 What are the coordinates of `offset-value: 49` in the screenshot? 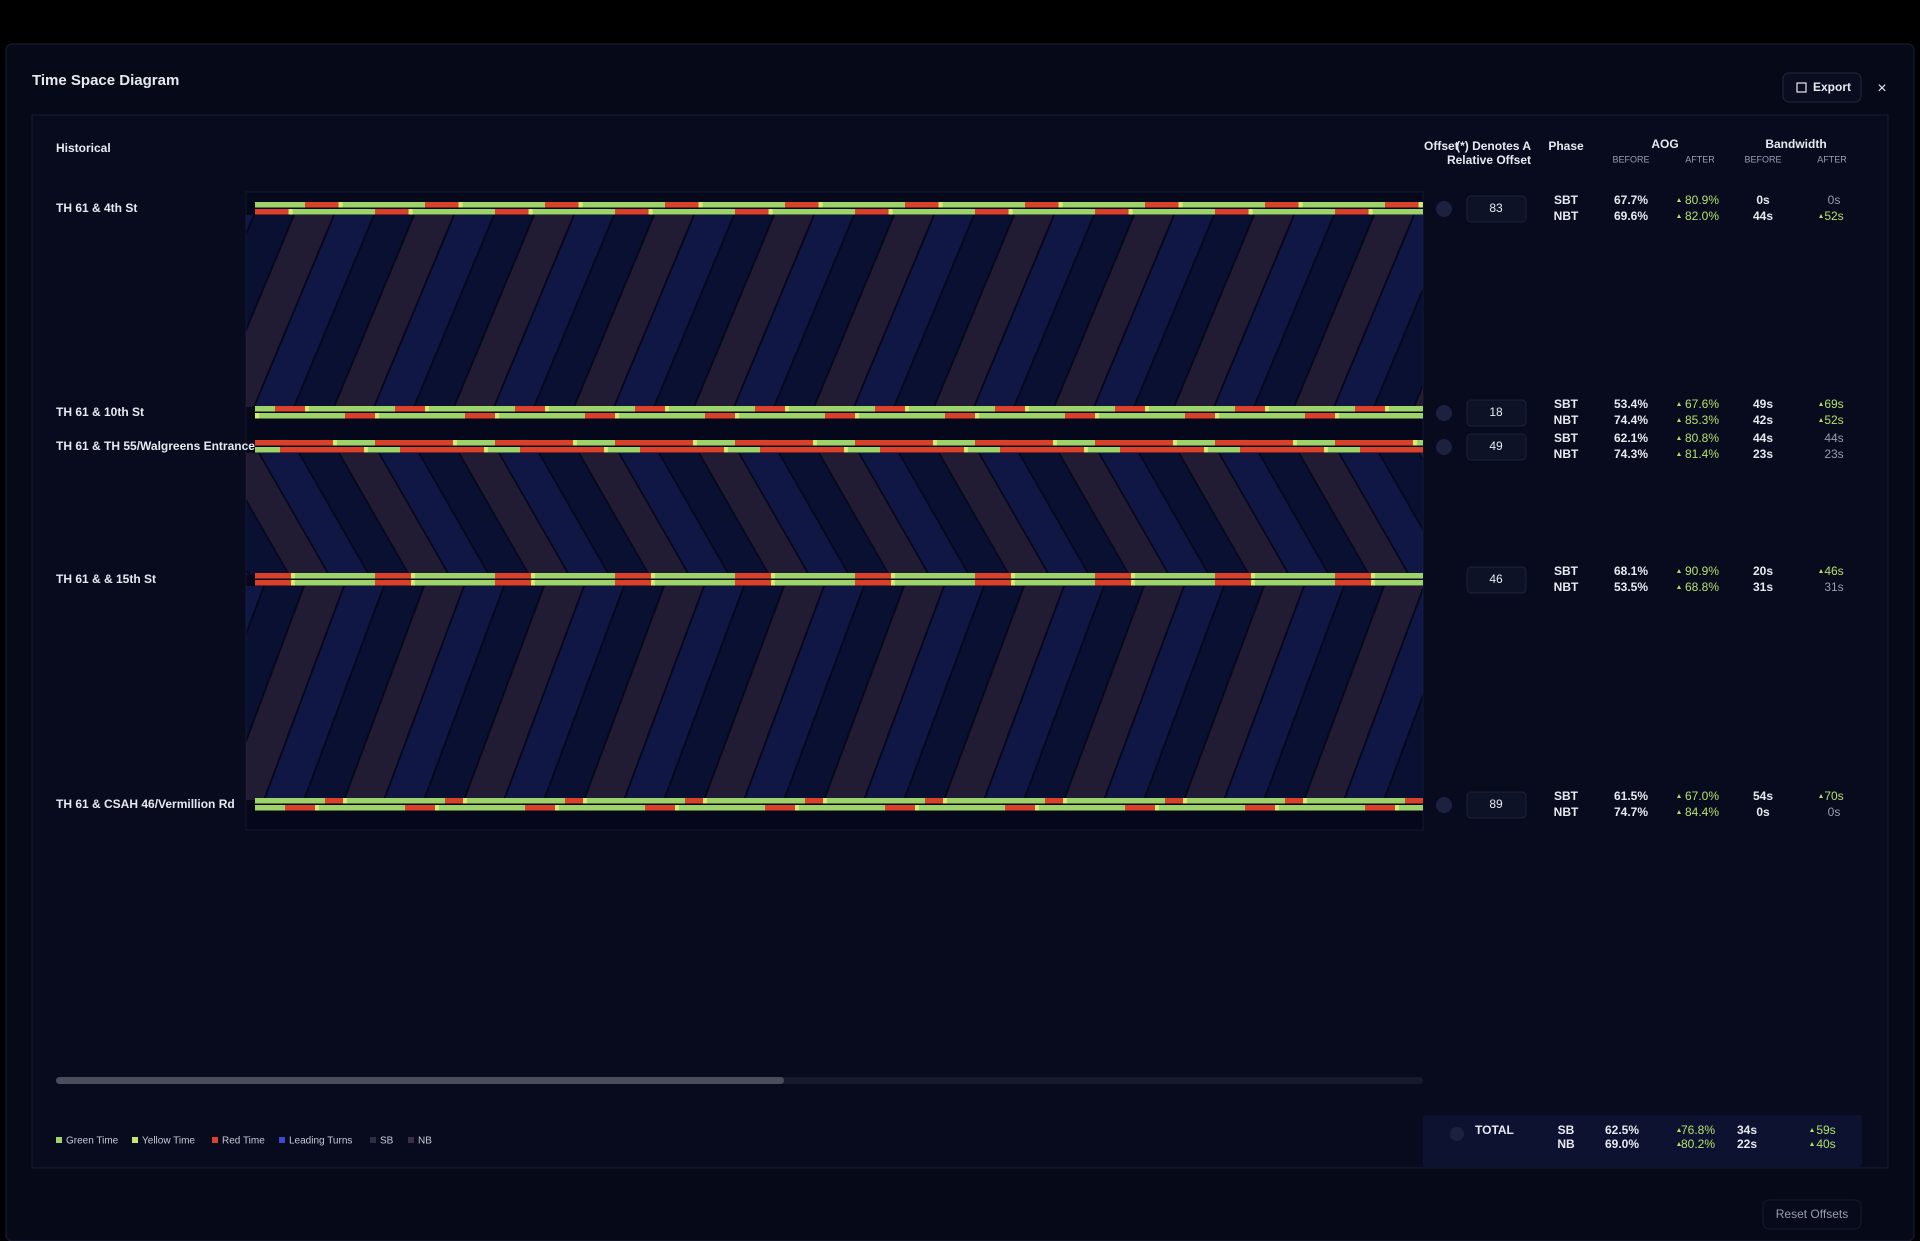 It's located at (1496, 446).